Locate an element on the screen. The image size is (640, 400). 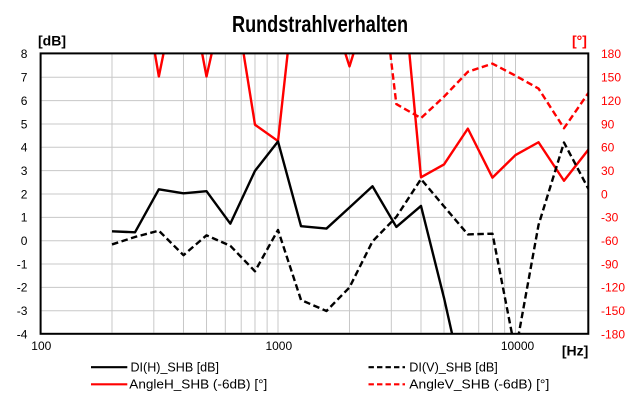
svg-text: -3 is located at coordinates (22, 311).